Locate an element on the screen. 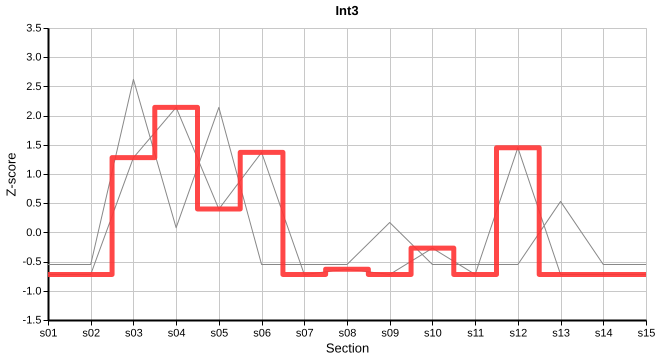 Image resolution: width=660 pixels, height=360 pixels. x-tick-label: s07 is located at coordinates (305, 334).